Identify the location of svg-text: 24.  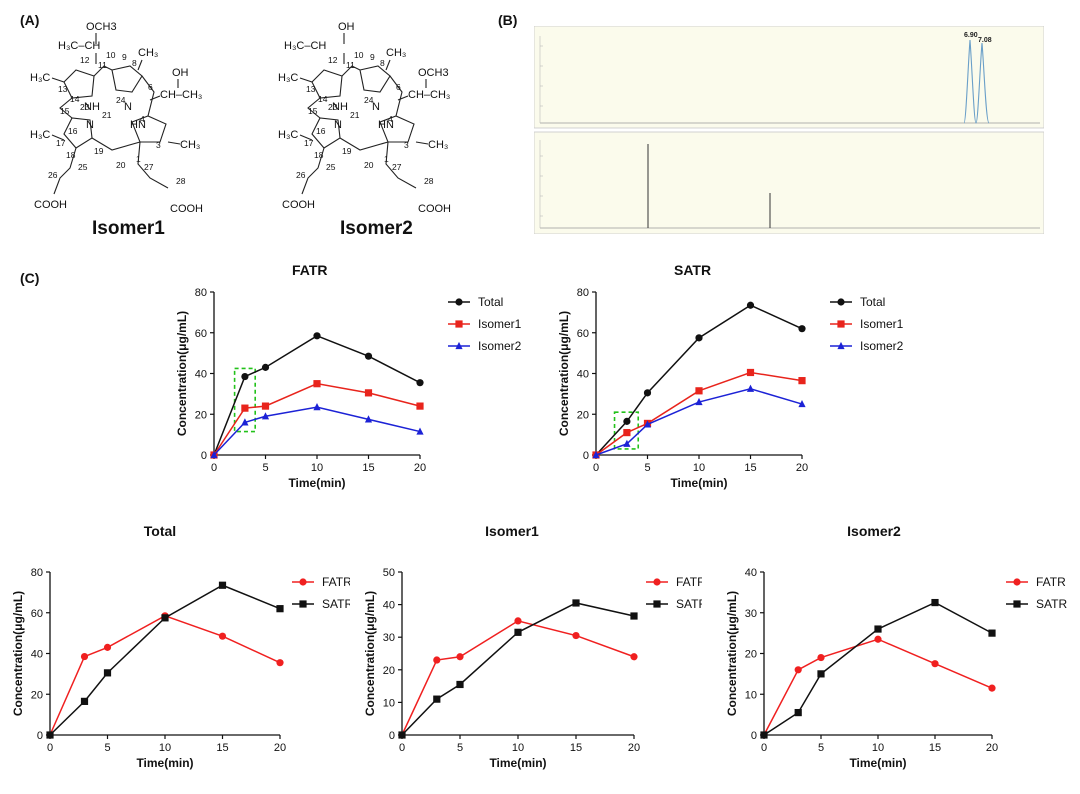
(369, 100).